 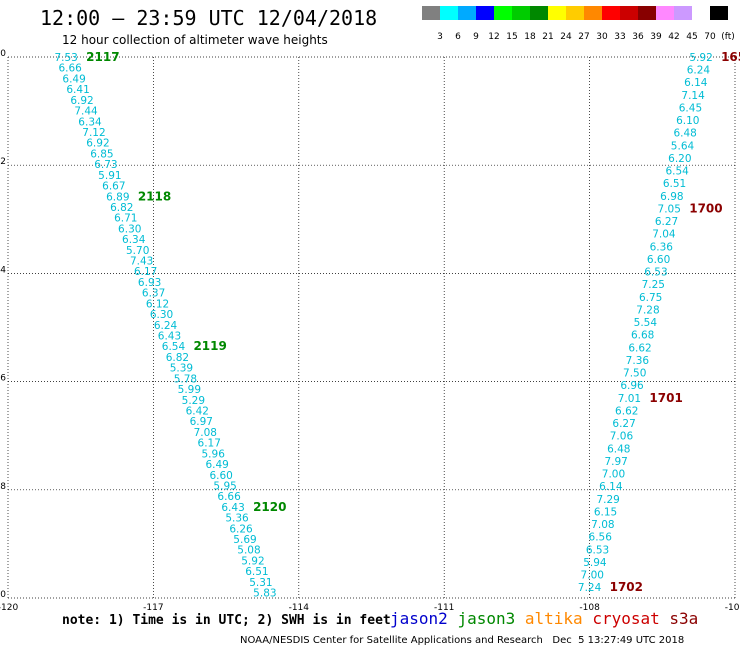 What do you see at coordinates (117, 197) in the screenshot?
I see `data-label: 6.89` at bounding box center [117, 197].